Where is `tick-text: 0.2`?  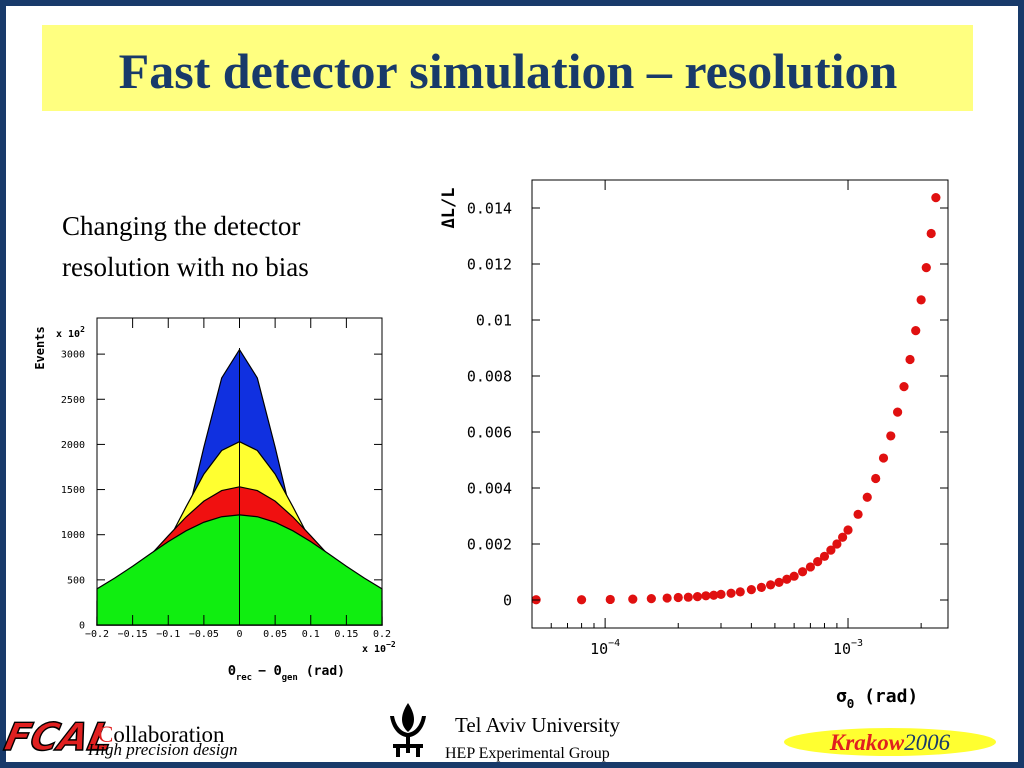 tick-text: 0.2 is located at coordinates (382, 634).